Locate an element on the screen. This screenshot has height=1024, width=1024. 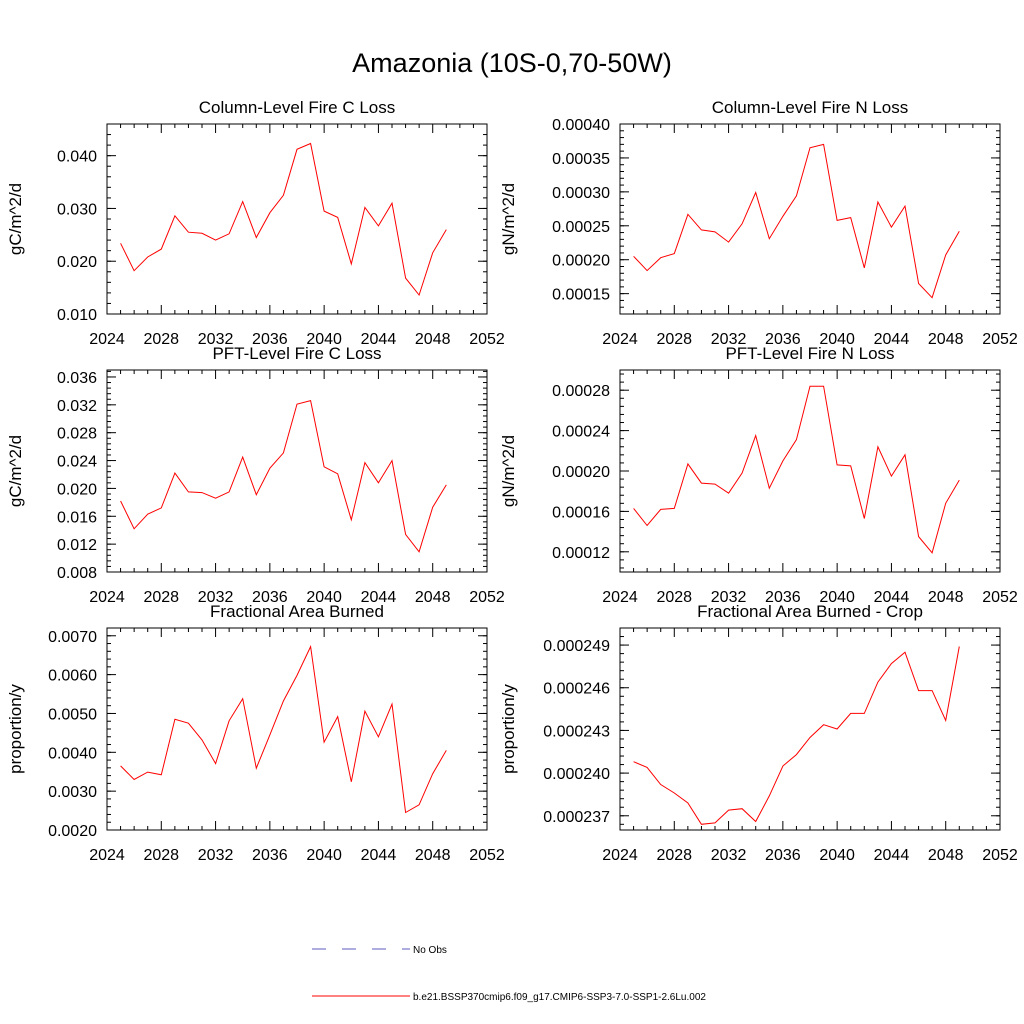
legend-obs-label: No Obs is located at coordinates (430, 950).